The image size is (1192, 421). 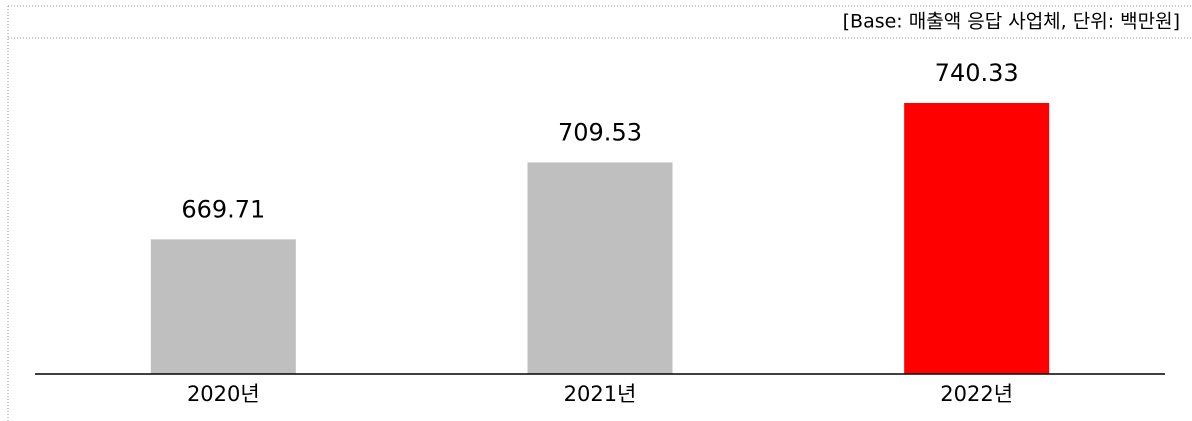 I want to click on x-tick-label: 2022년, so click(x=976, y=394).